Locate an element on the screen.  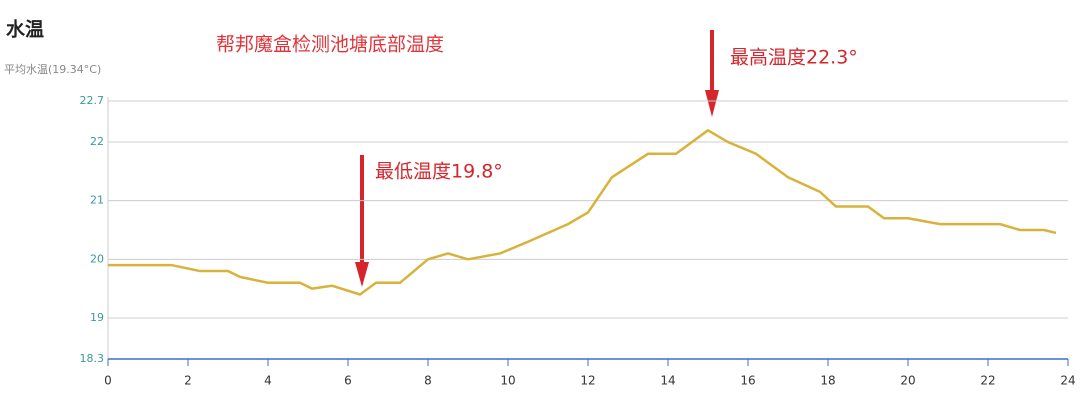
annotation: 最高温度22.3° is located at coordinates (794, 58).